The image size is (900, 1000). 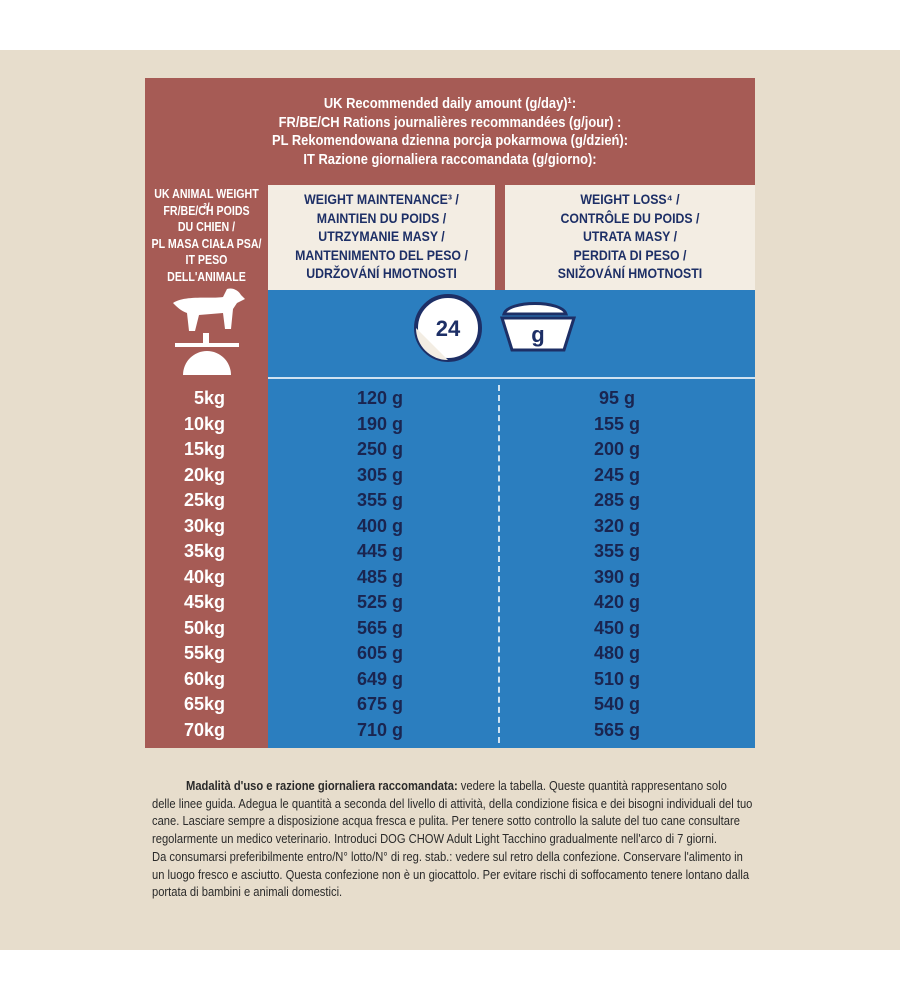 I want to click on header-band, so click(x=450, y=131).